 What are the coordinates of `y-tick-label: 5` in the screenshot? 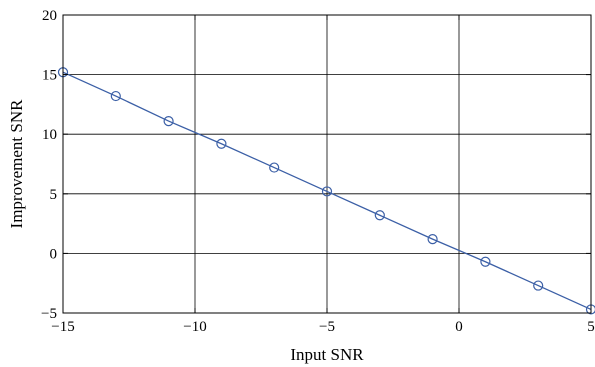 It's located at (54, 195).